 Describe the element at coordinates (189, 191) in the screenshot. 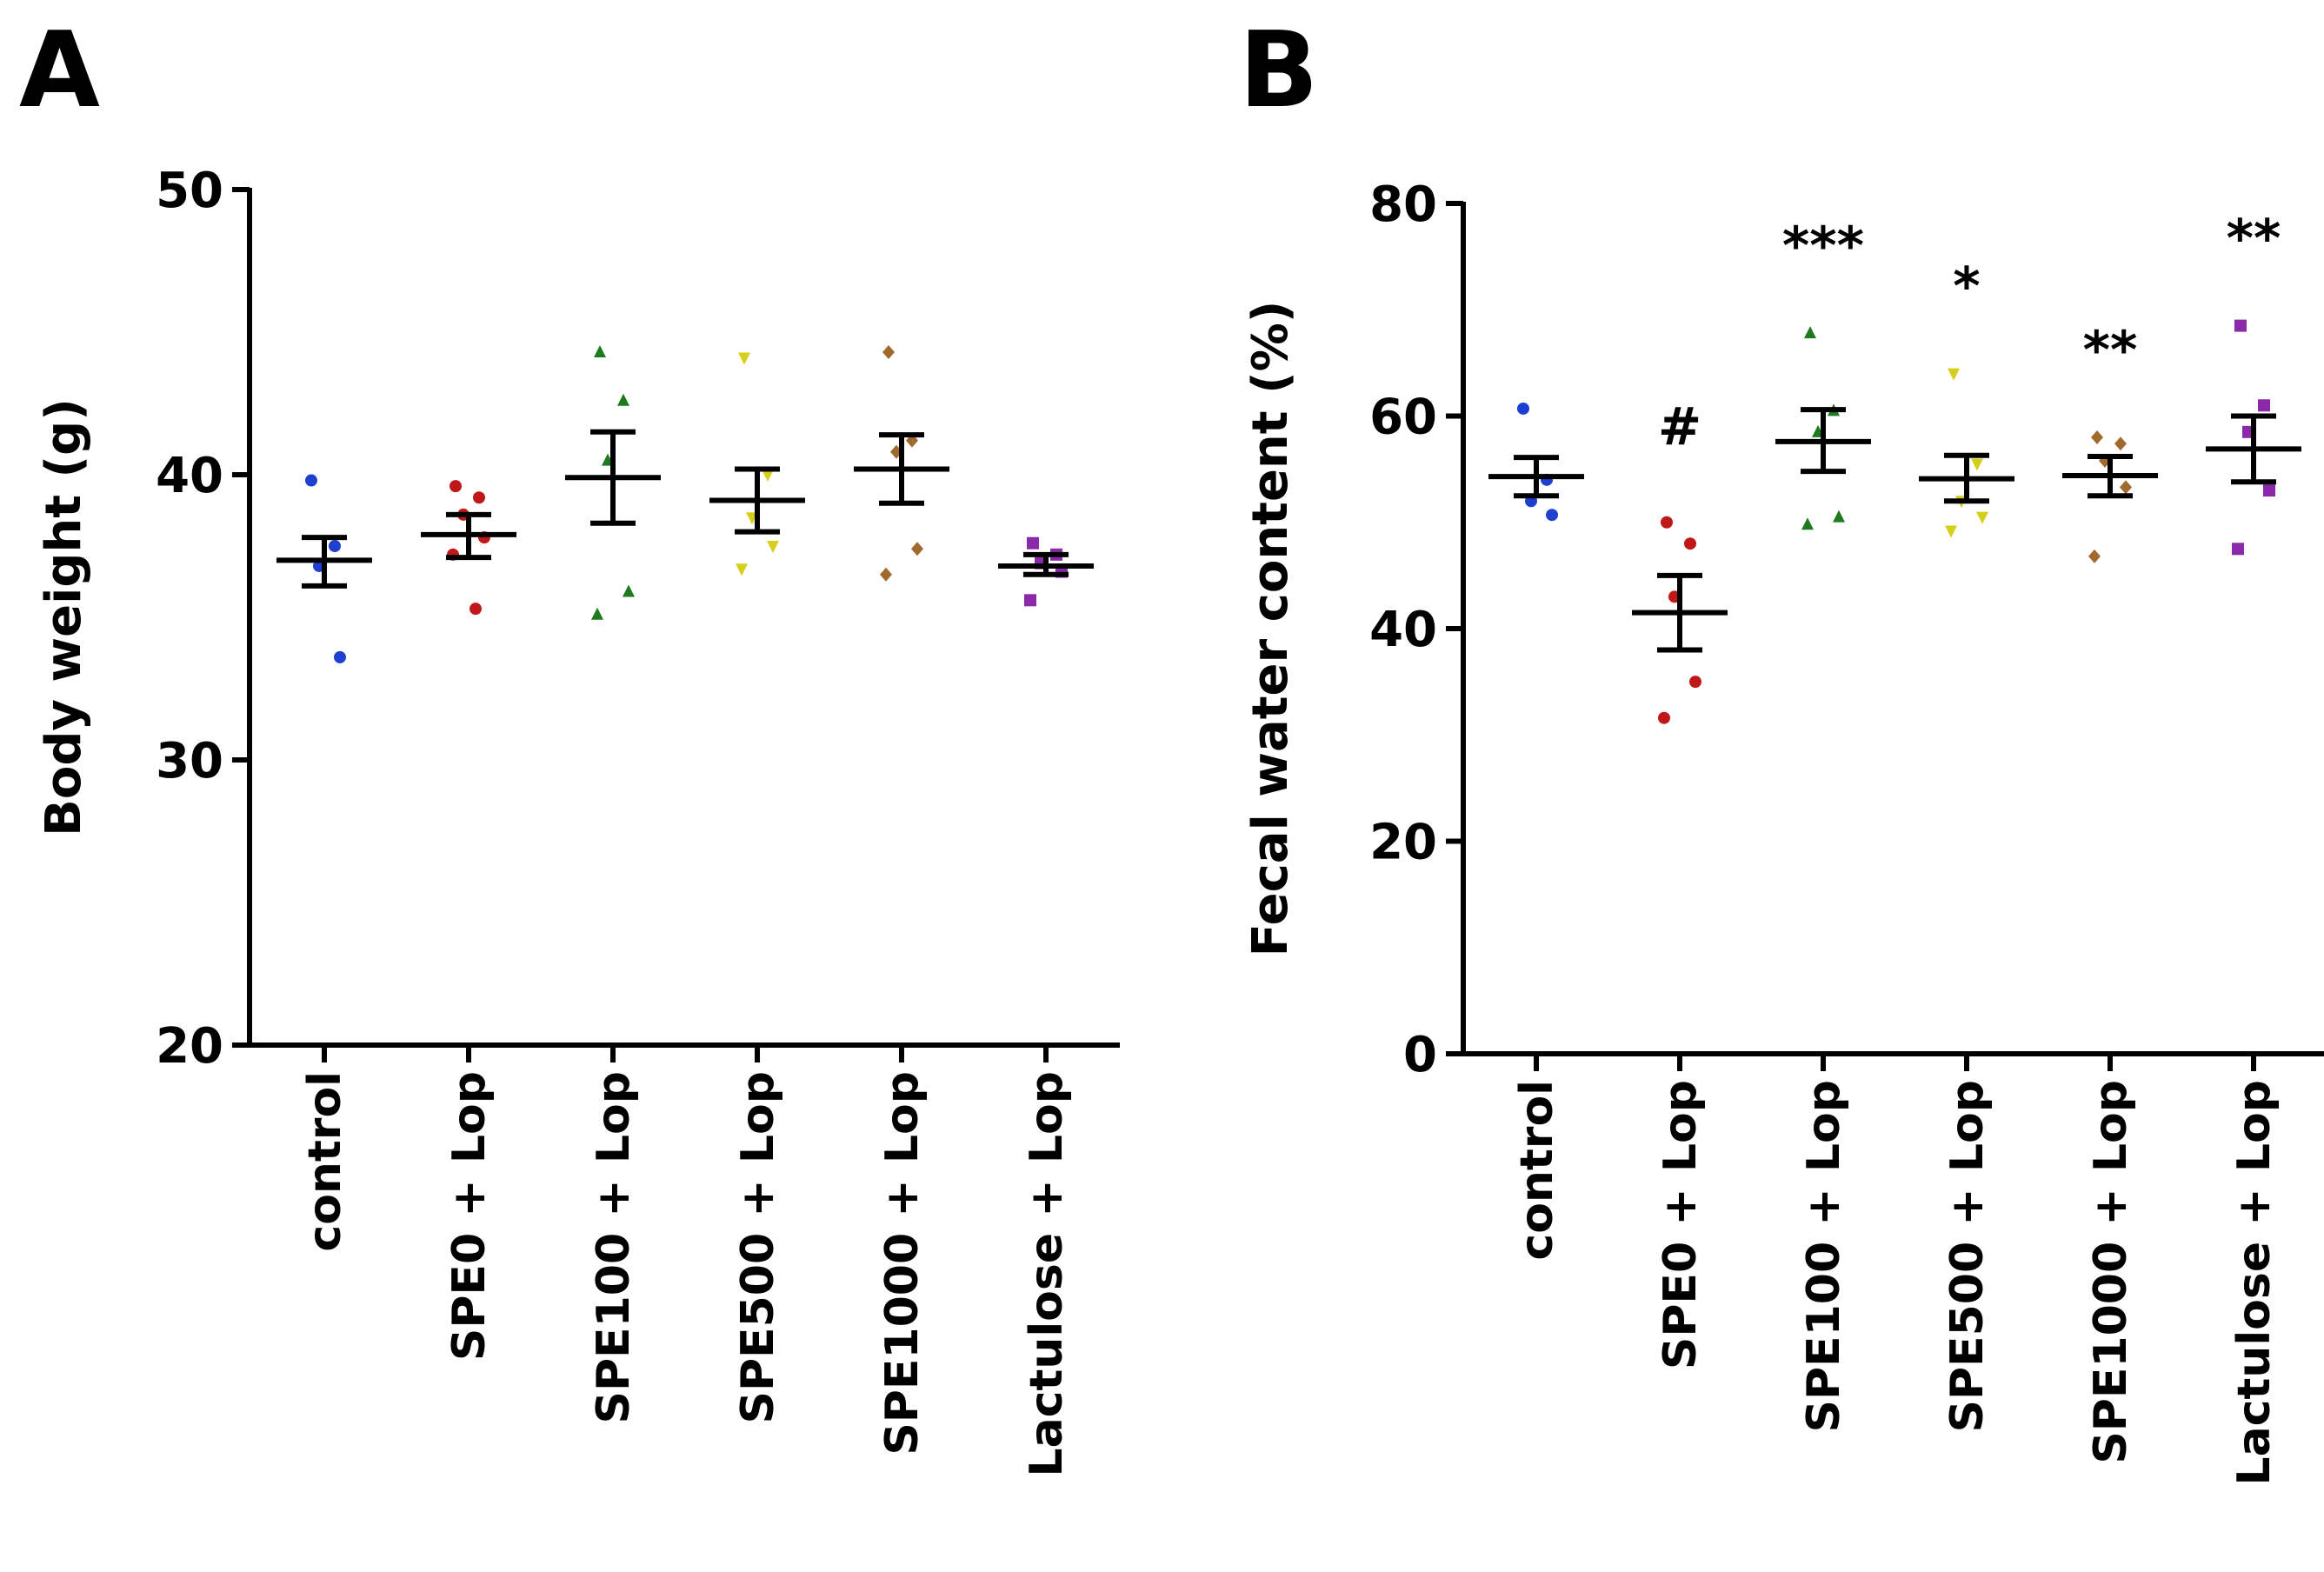

I see `y-tick-label: 50` at that location.